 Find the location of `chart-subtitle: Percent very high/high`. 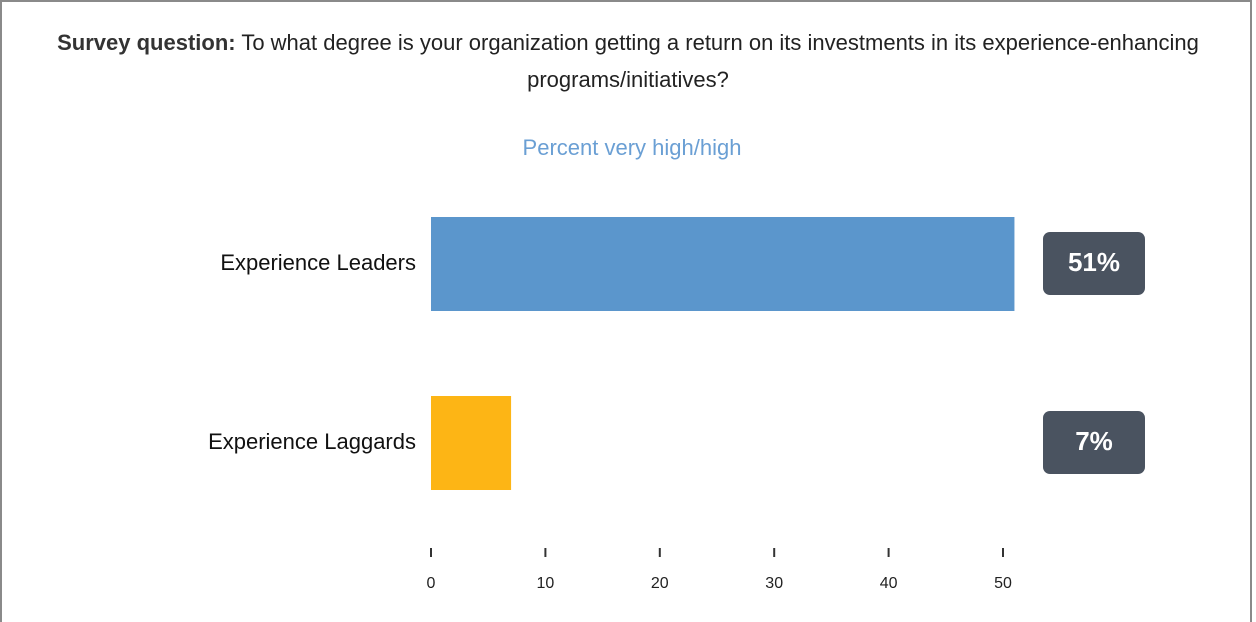

chart-subtitle: Percent very high/high is located at coordinates (632, 147).